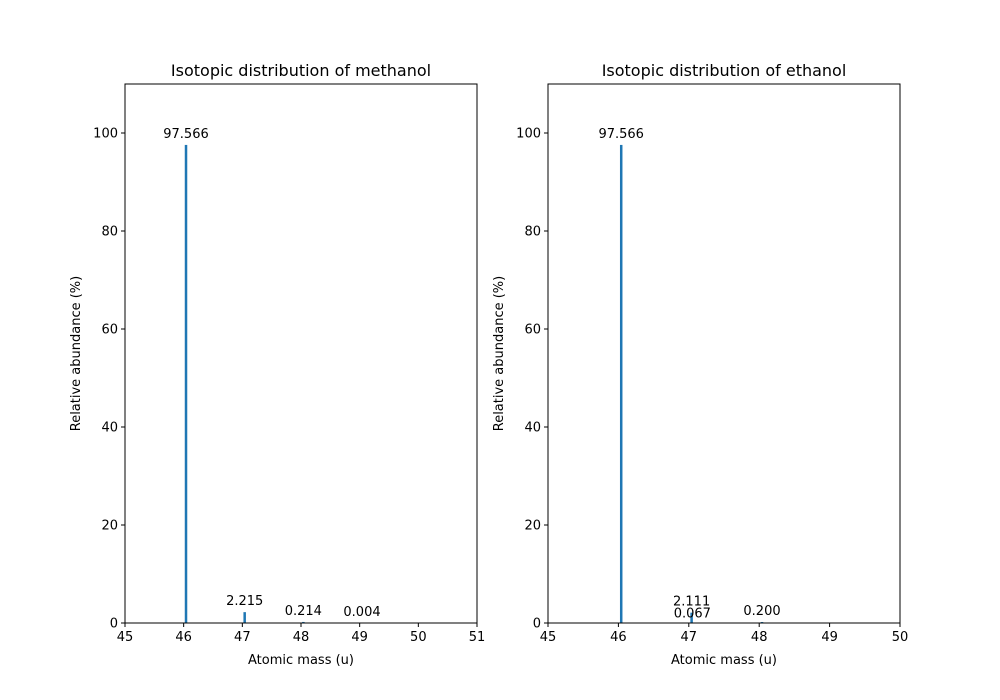 The height and width of the screenshot is (700, 1000). Describe the element at coordinates (418, 637) in the screenshot. I see `methanol-x-tick-label: 50` at that location.